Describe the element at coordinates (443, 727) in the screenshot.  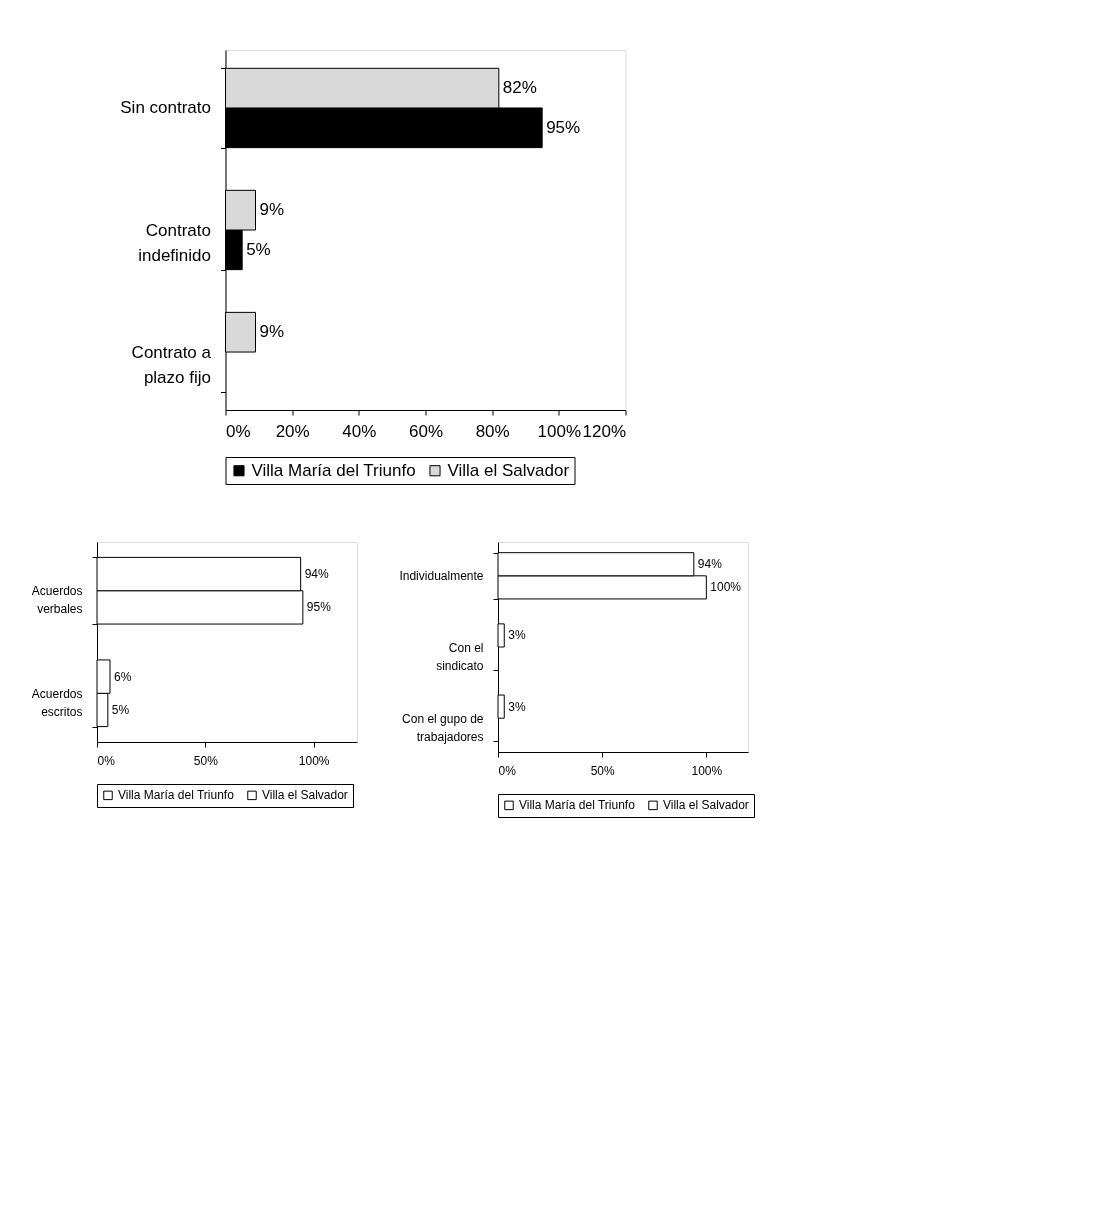
I see `y-tick-label: Con el gupo de trabajadores` at that location.